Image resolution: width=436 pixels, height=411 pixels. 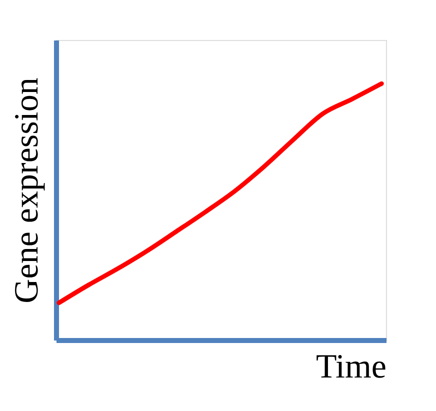 What do you see at coordinates (351, 367) in the screenshot?
I see `x-axis-title: Time` at bounding box center [351, 367].